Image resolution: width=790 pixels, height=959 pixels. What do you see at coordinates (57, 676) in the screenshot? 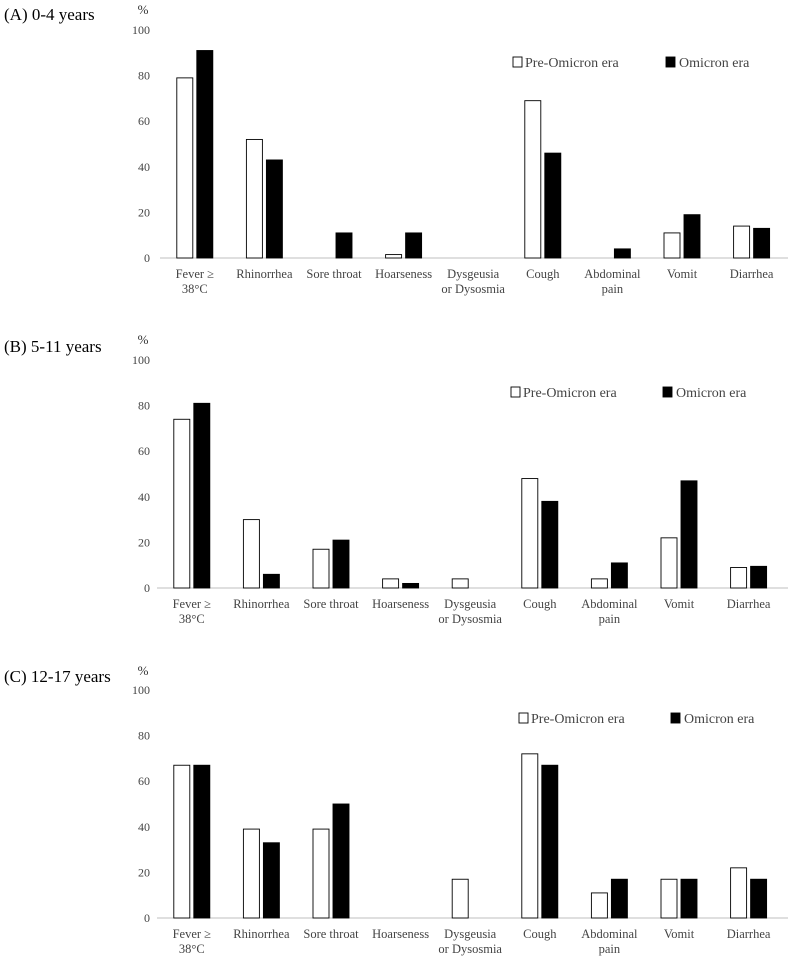
I see `panel-title: (C) 12-17 years` at bounding box center [57, 676].